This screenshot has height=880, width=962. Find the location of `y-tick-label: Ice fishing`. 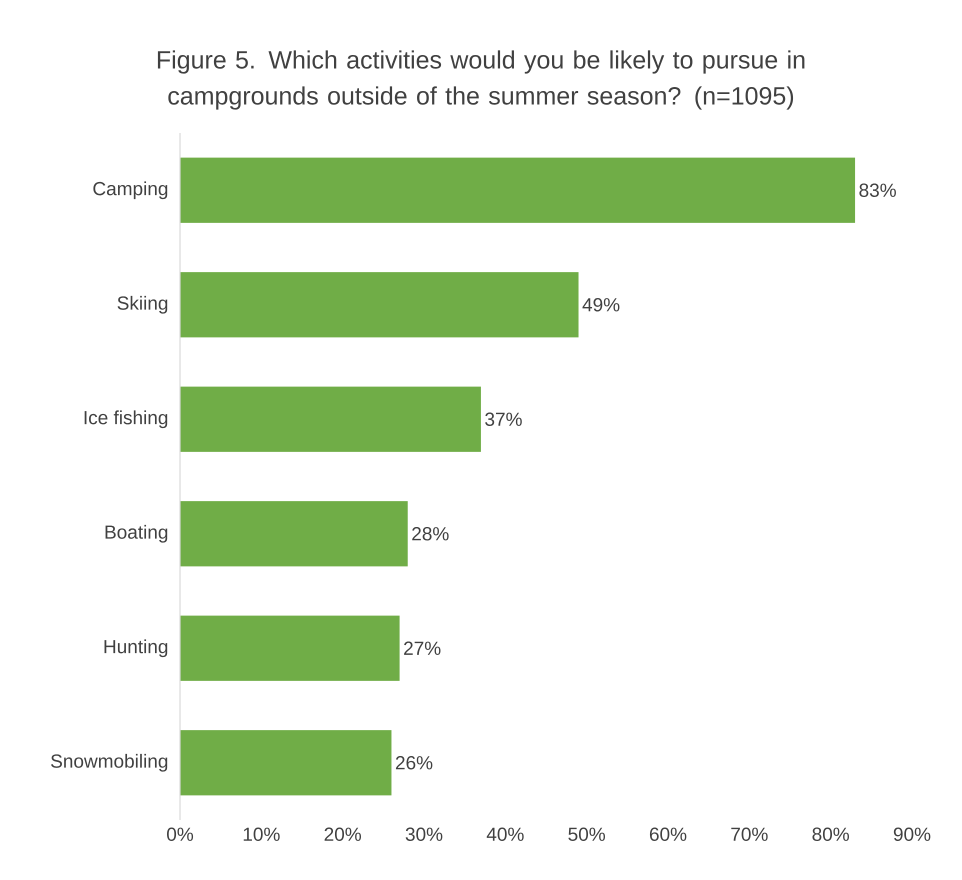

y-tick-label: Ice fishing is located at coordinates (126, 419).